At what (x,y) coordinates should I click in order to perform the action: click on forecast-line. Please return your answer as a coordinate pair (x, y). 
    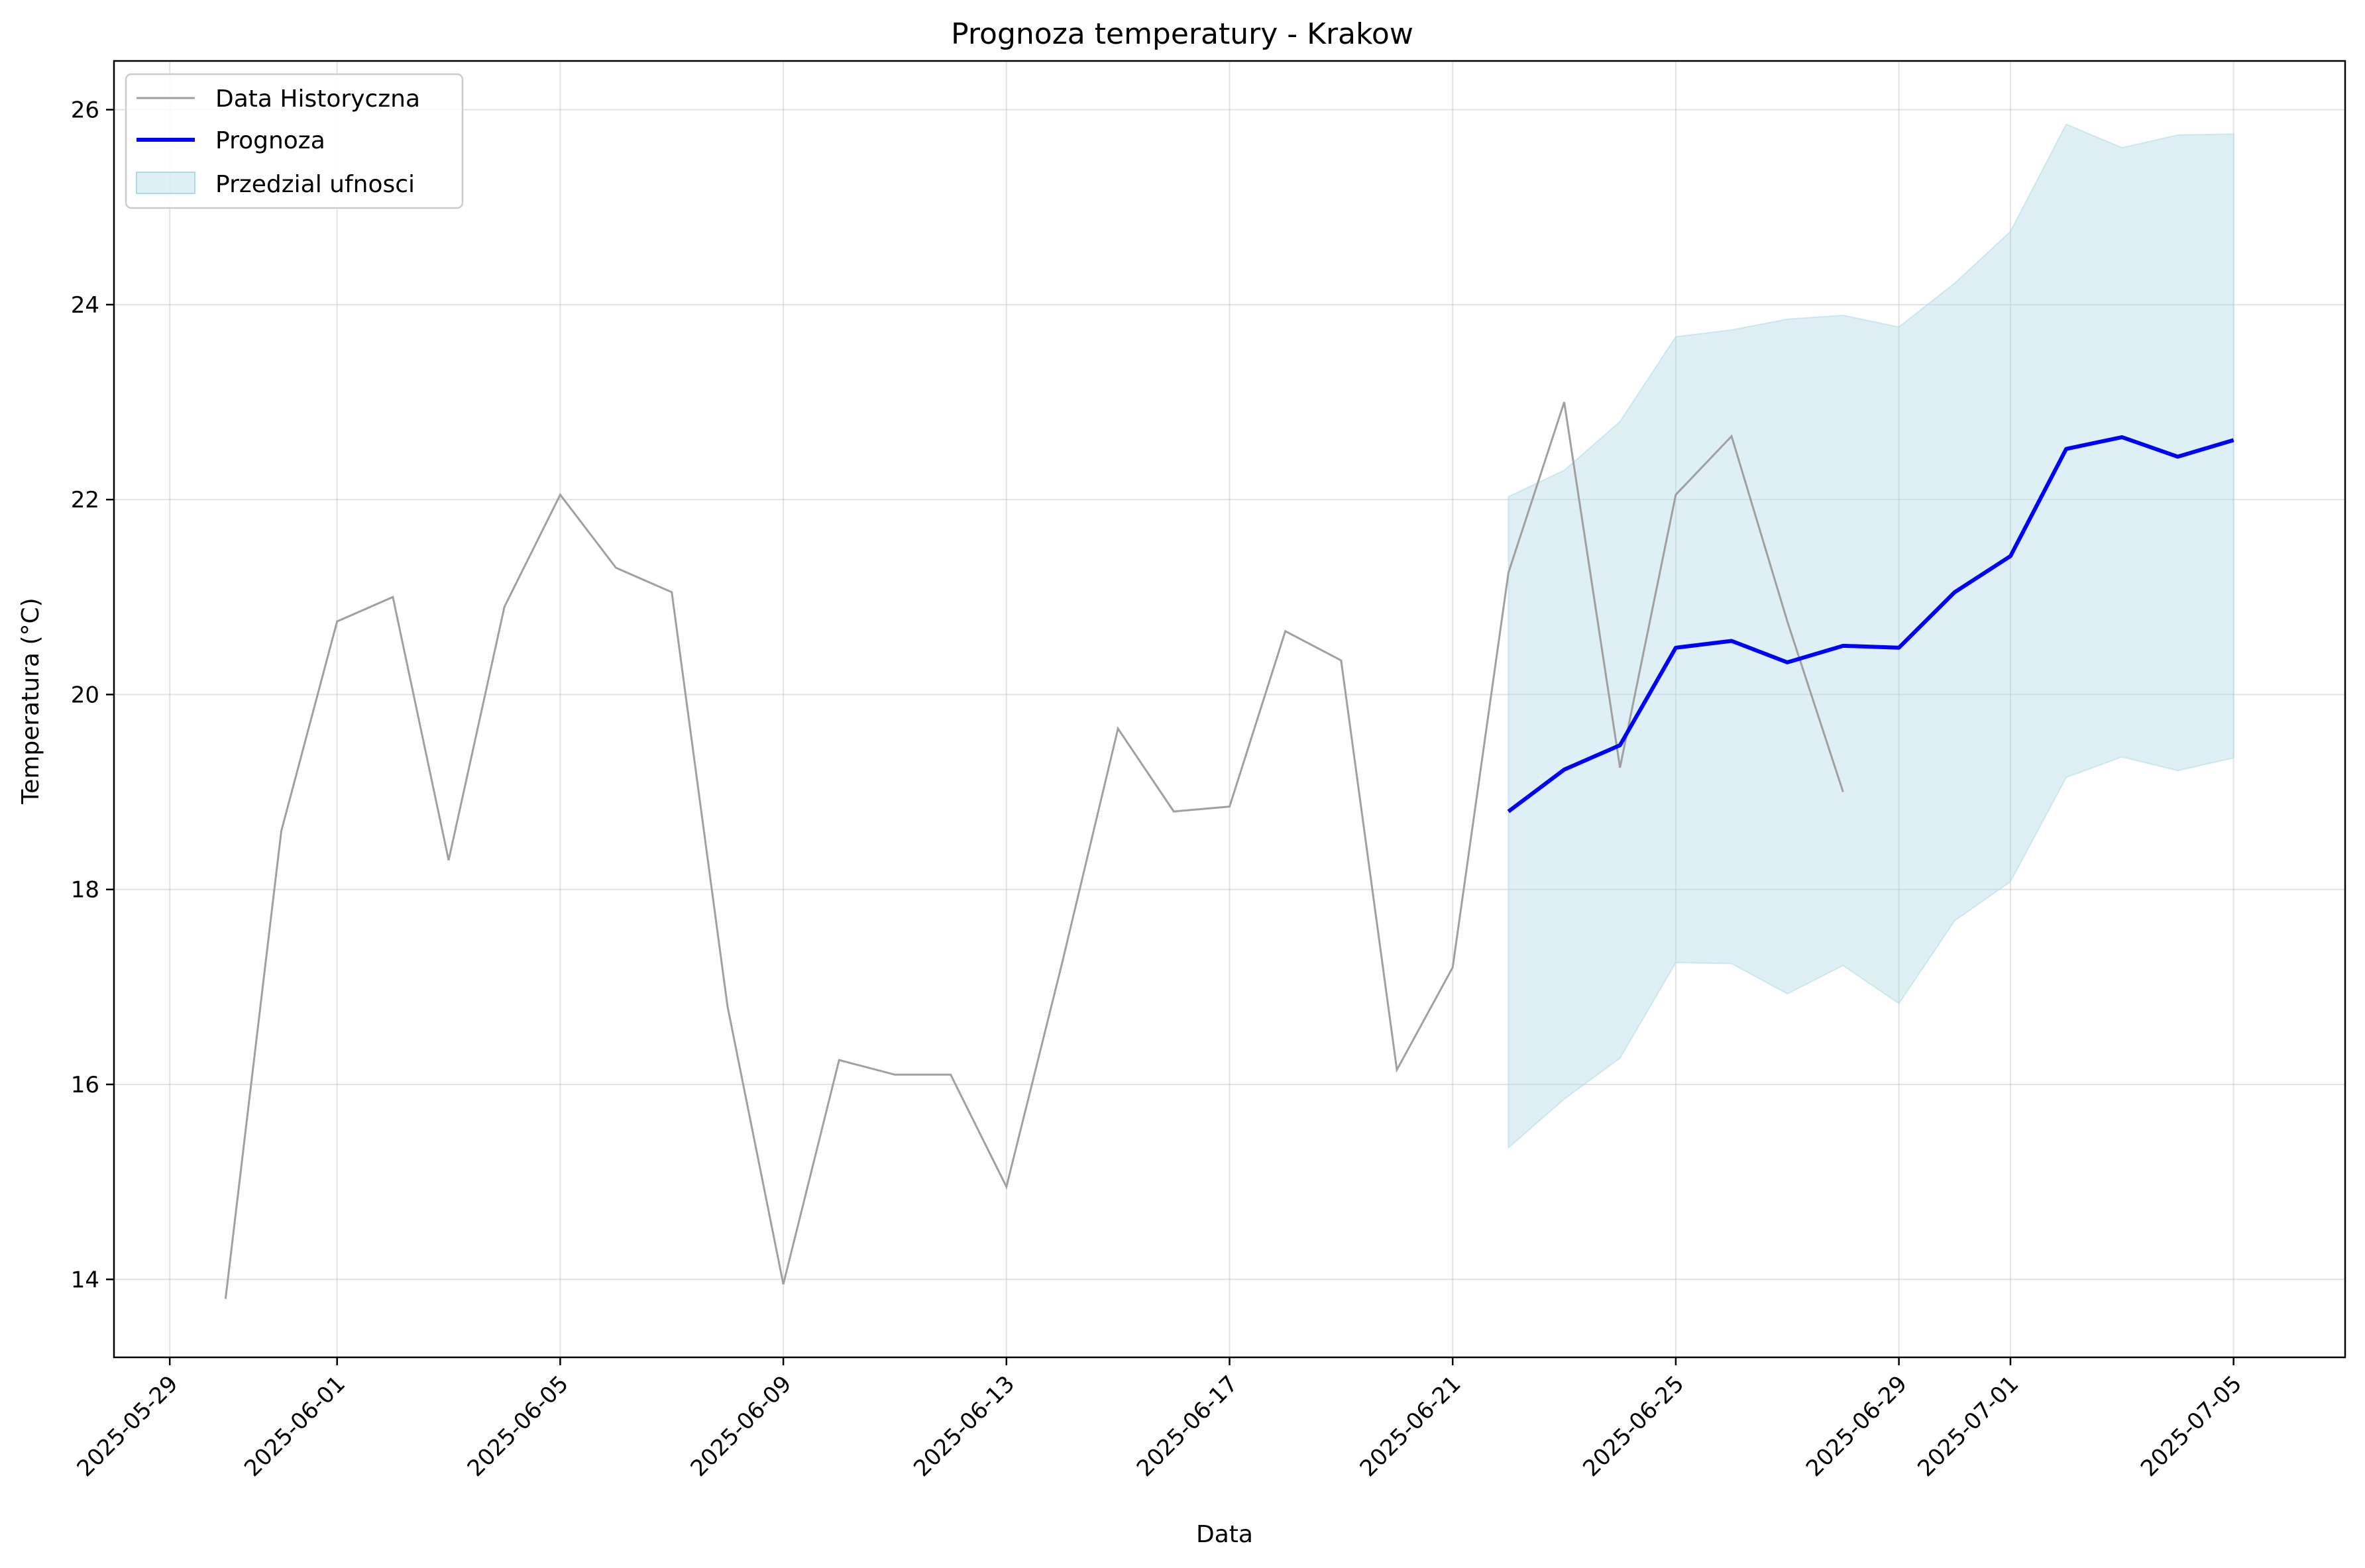
    Looking at the image, I should click on (1870, 624).